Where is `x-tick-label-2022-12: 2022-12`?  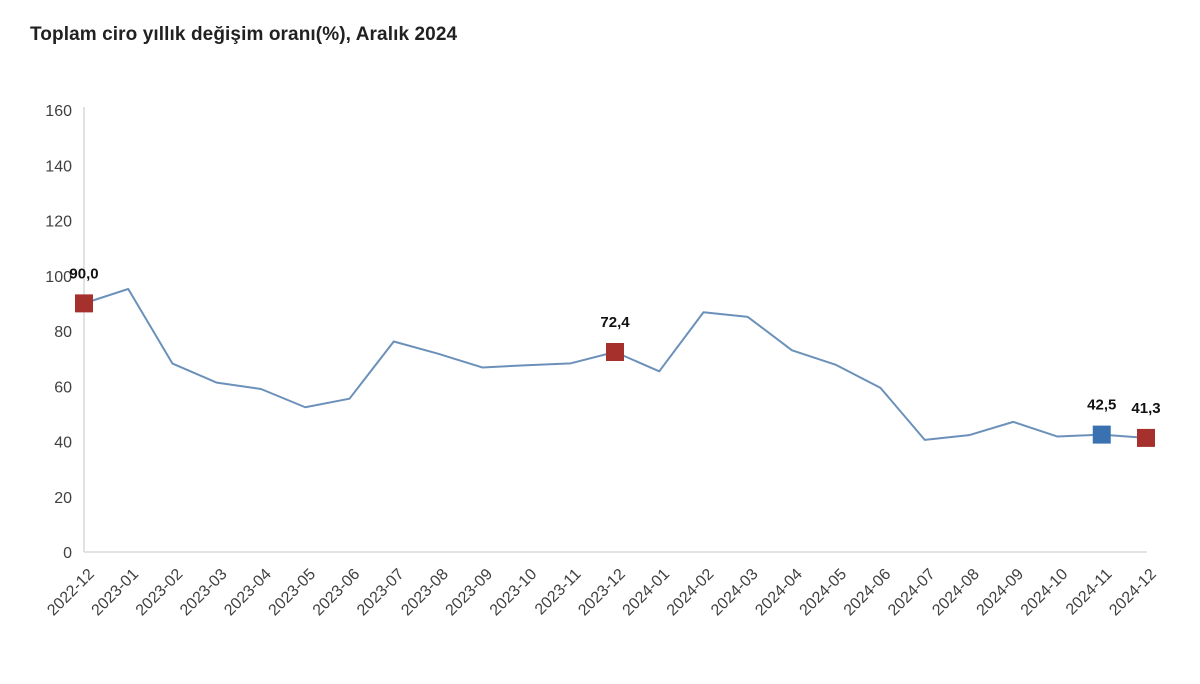 x-tick-label-2022-12: 2022-12 is located at coordinates (71, 593).